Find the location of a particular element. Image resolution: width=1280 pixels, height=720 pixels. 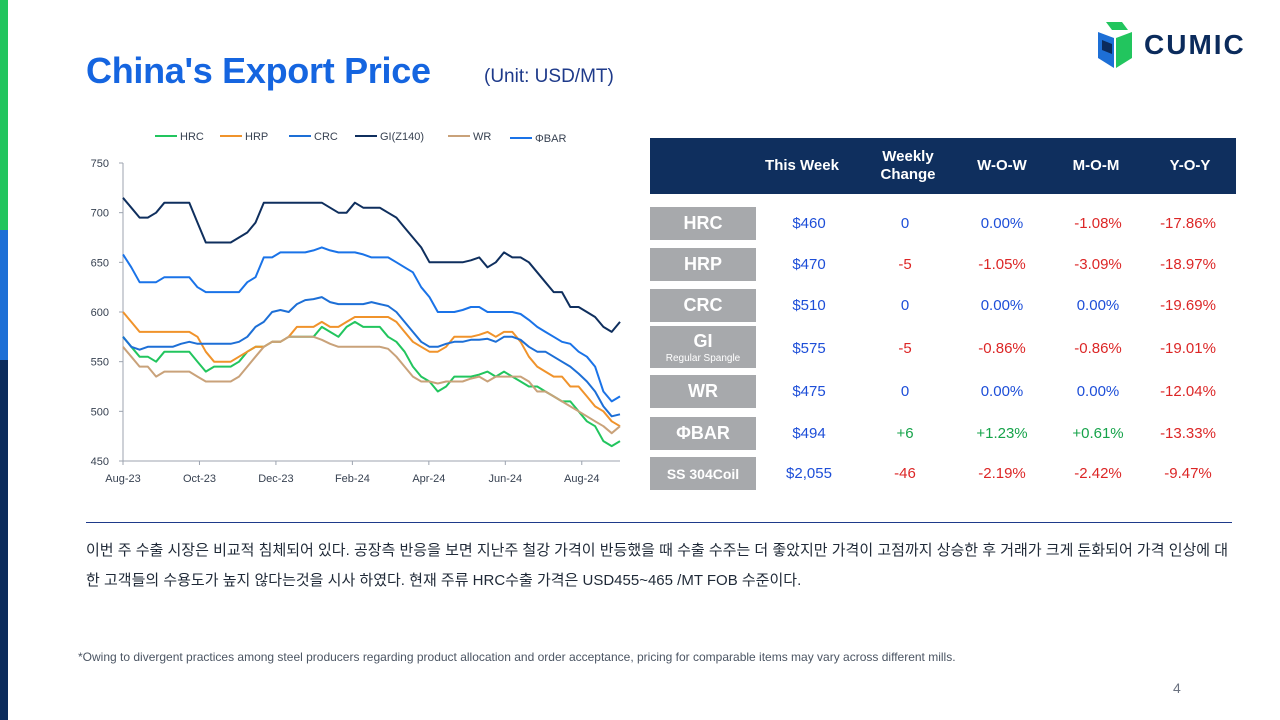

legend-label: ΦBAR is located at coordinates (550, 139).